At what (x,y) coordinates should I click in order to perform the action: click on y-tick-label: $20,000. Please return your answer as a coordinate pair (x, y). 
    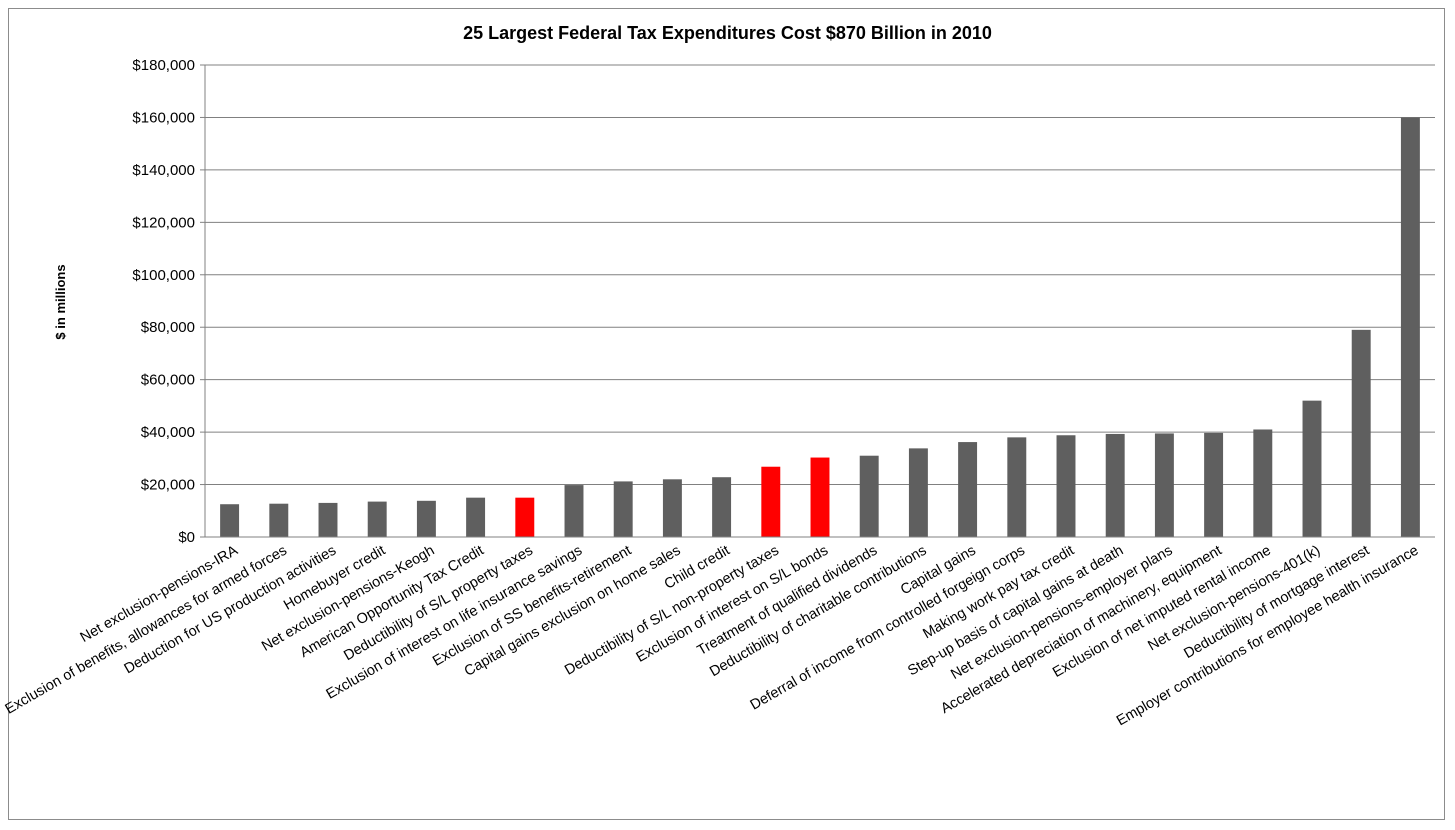
    Looking at the image, I should click on (168, 485).